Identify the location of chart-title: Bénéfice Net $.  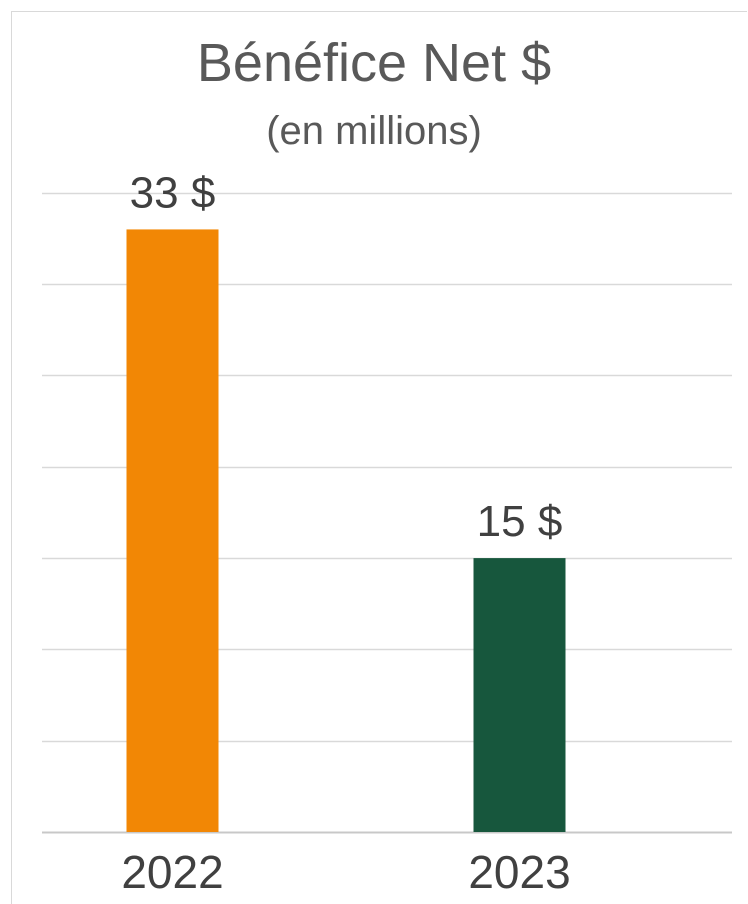
(374, 63).